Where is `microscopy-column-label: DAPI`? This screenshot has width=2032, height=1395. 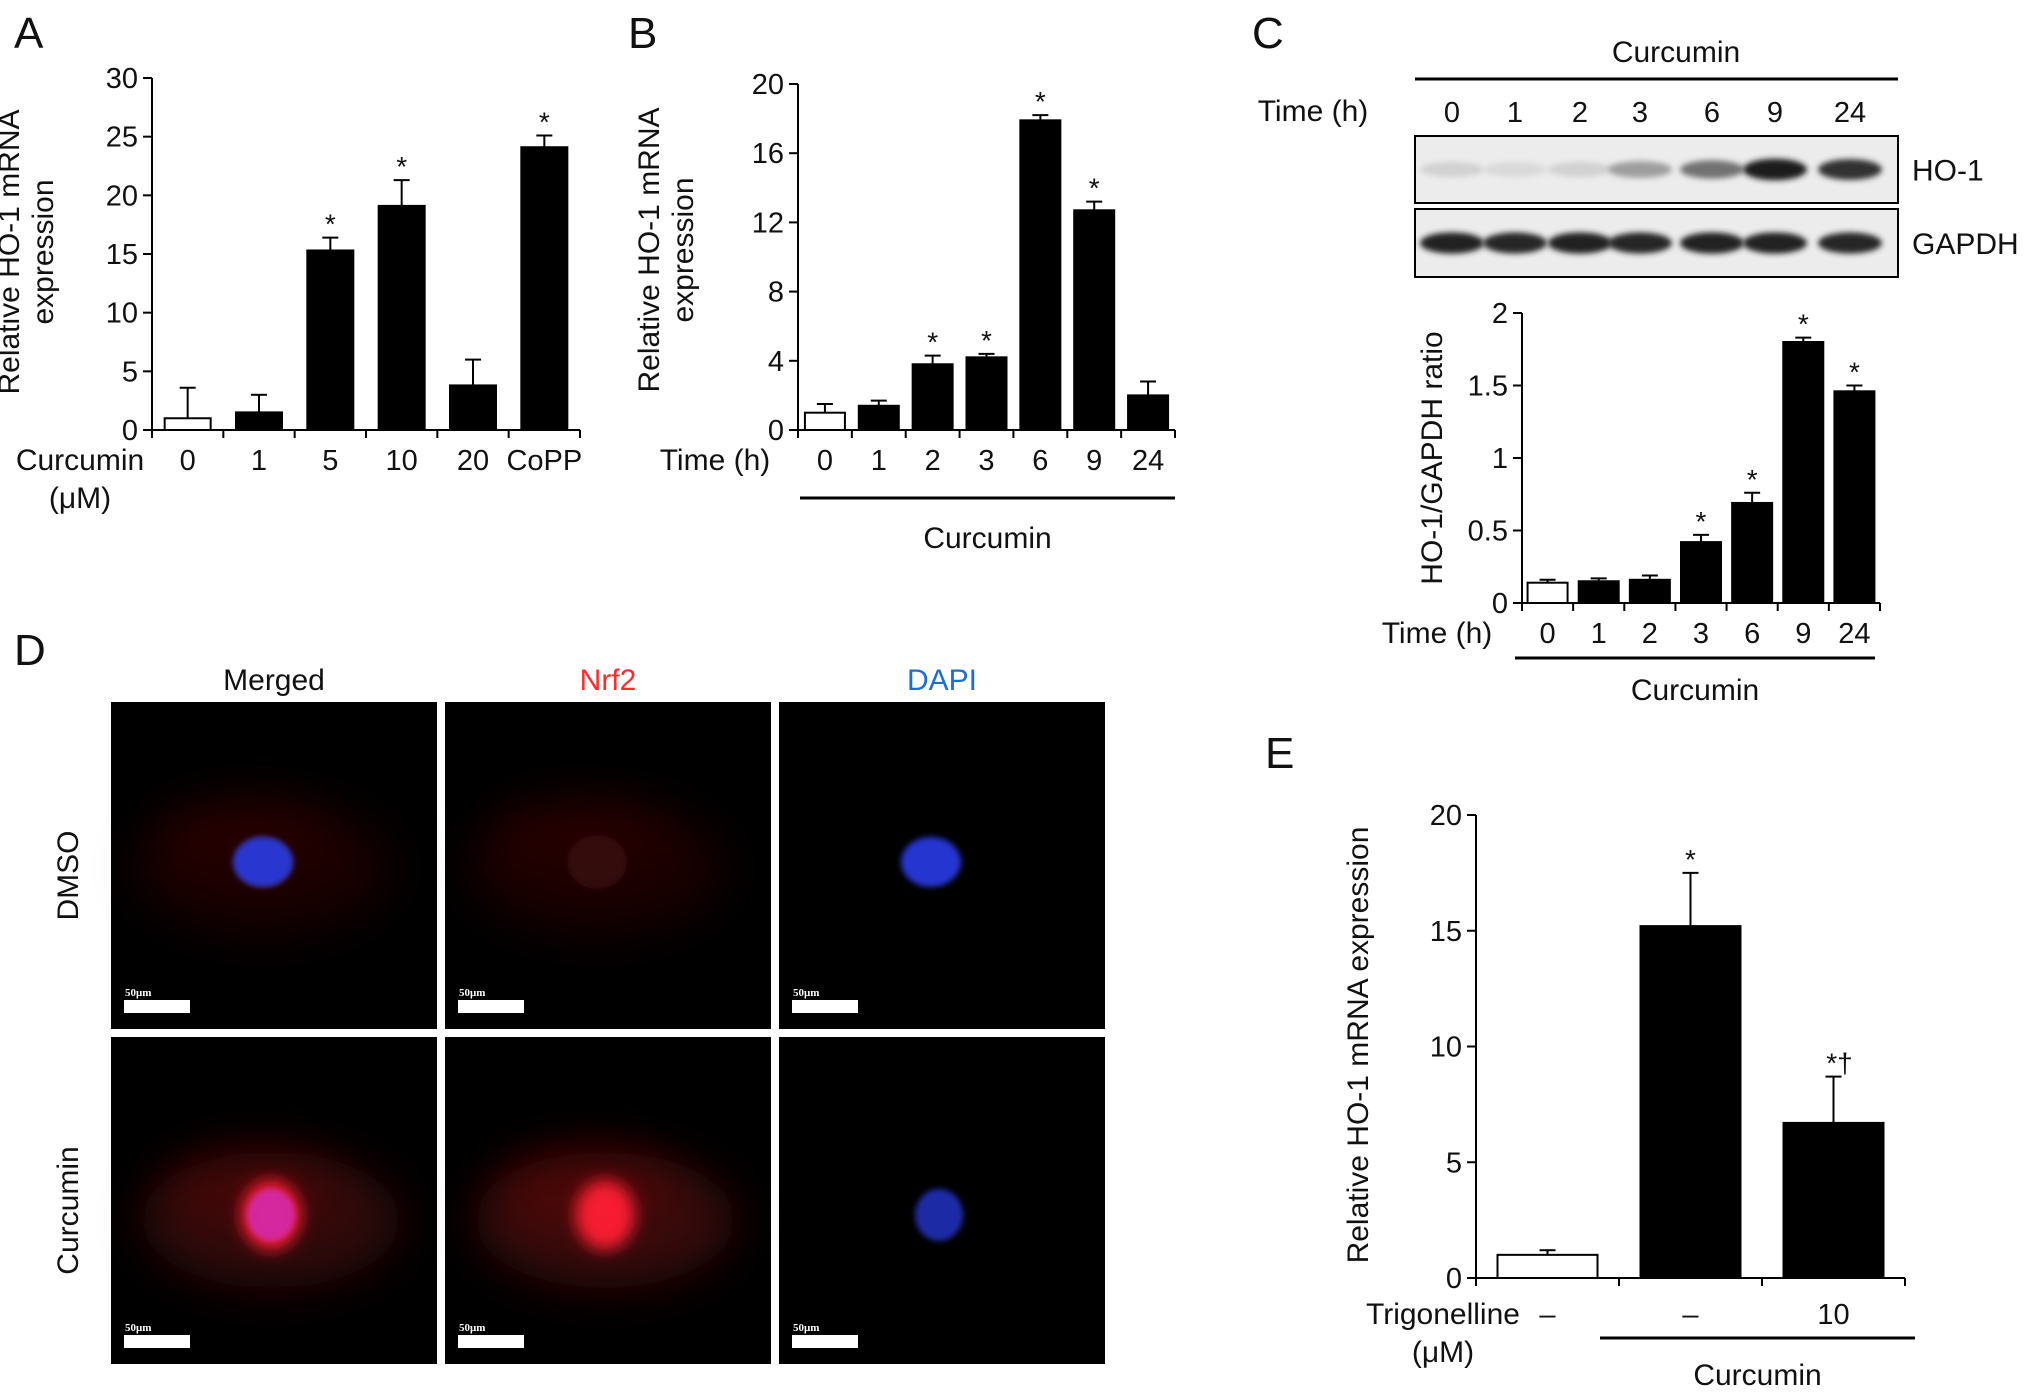 microscopy-column-label: DAPI is located at coordinates (942, 680).